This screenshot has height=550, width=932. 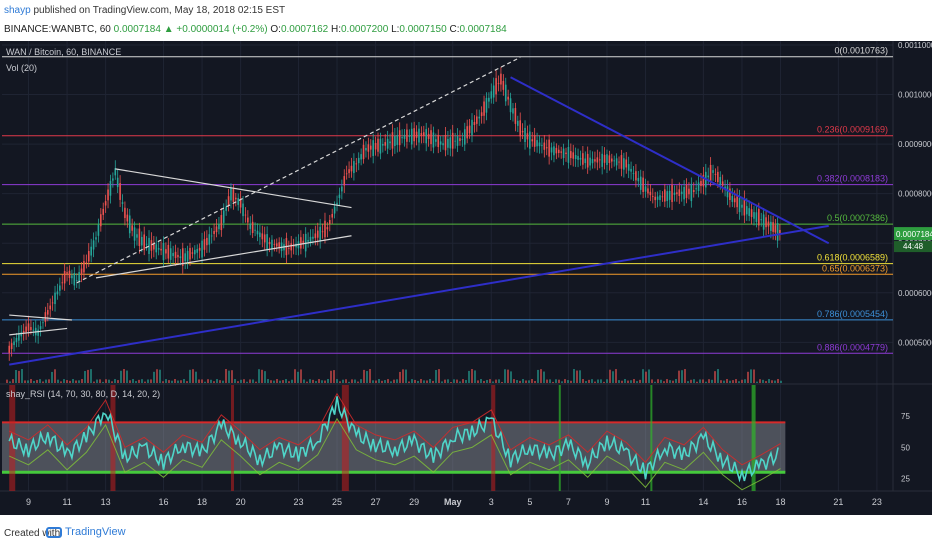 What do you see at coordinates (423, 29) in the screenshot?
I see `low-value: 0.0007150` at bounding box center [423, 29].